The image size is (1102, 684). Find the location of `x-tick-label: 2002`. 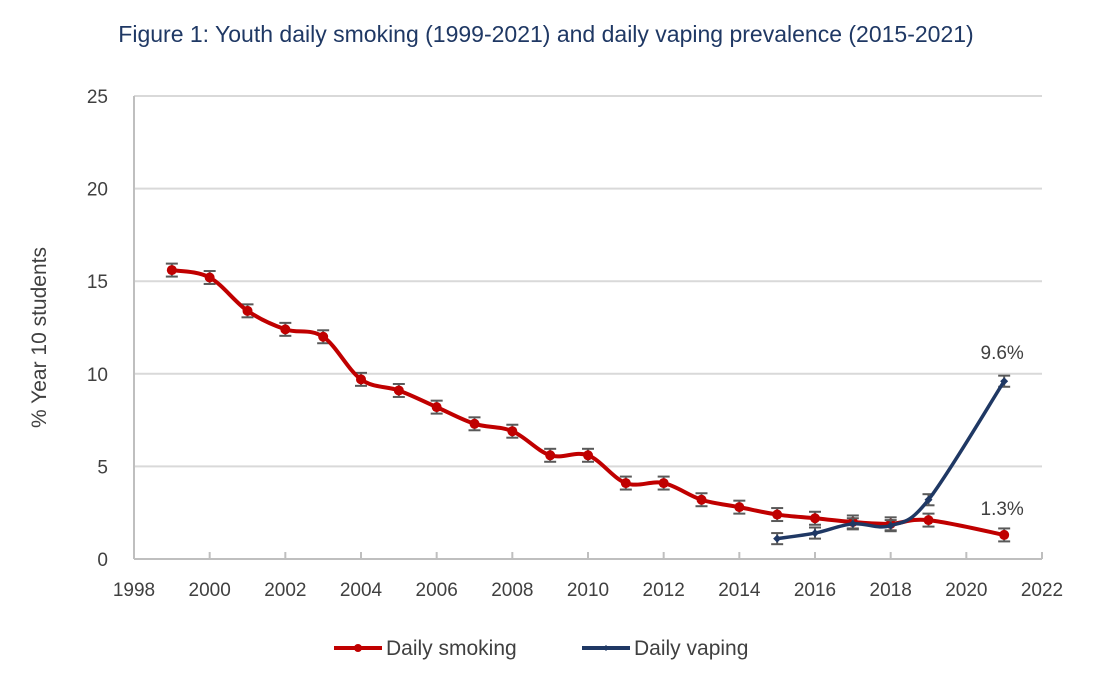

x-tick-label: 2002 is located at coordinates (285, 590).